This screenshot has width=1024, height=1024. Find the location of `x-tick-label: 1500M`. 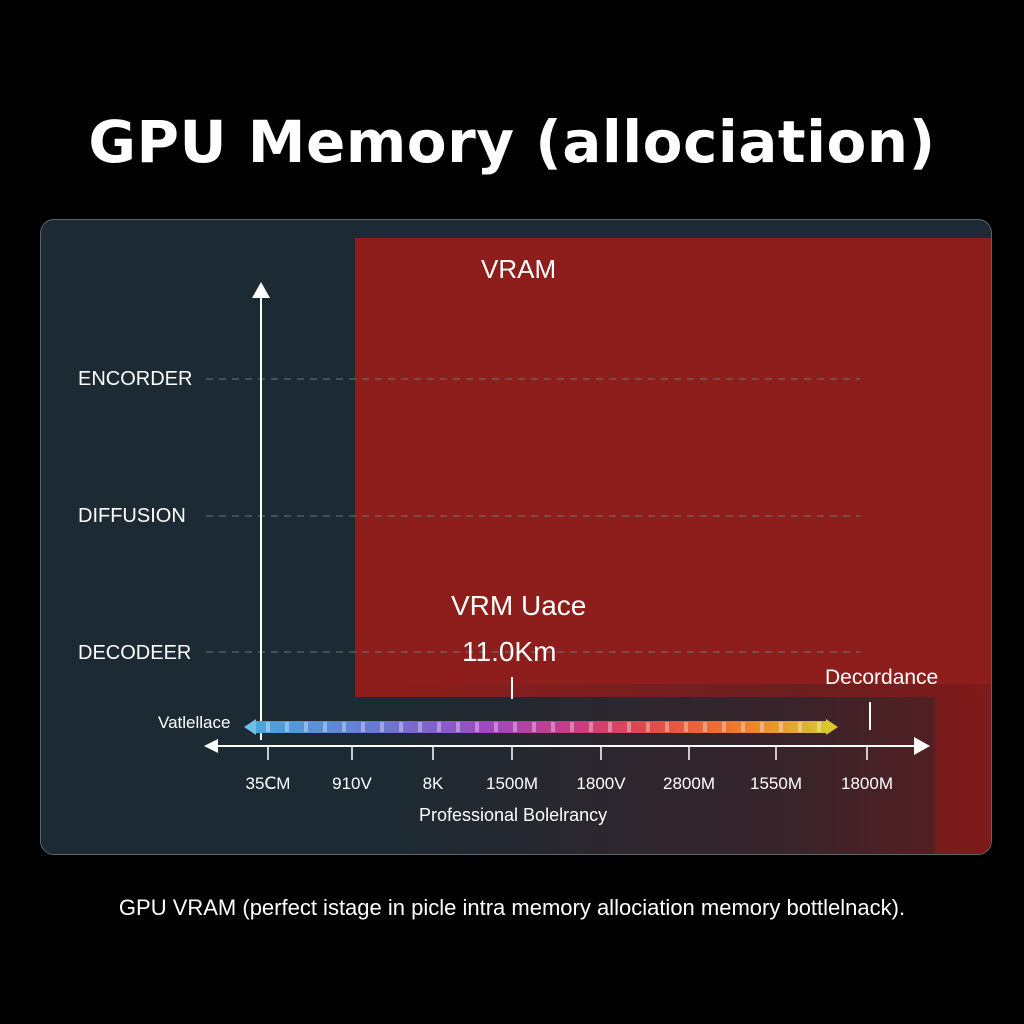

x-tick-label: 1500M is located at coordinates (512, 783).